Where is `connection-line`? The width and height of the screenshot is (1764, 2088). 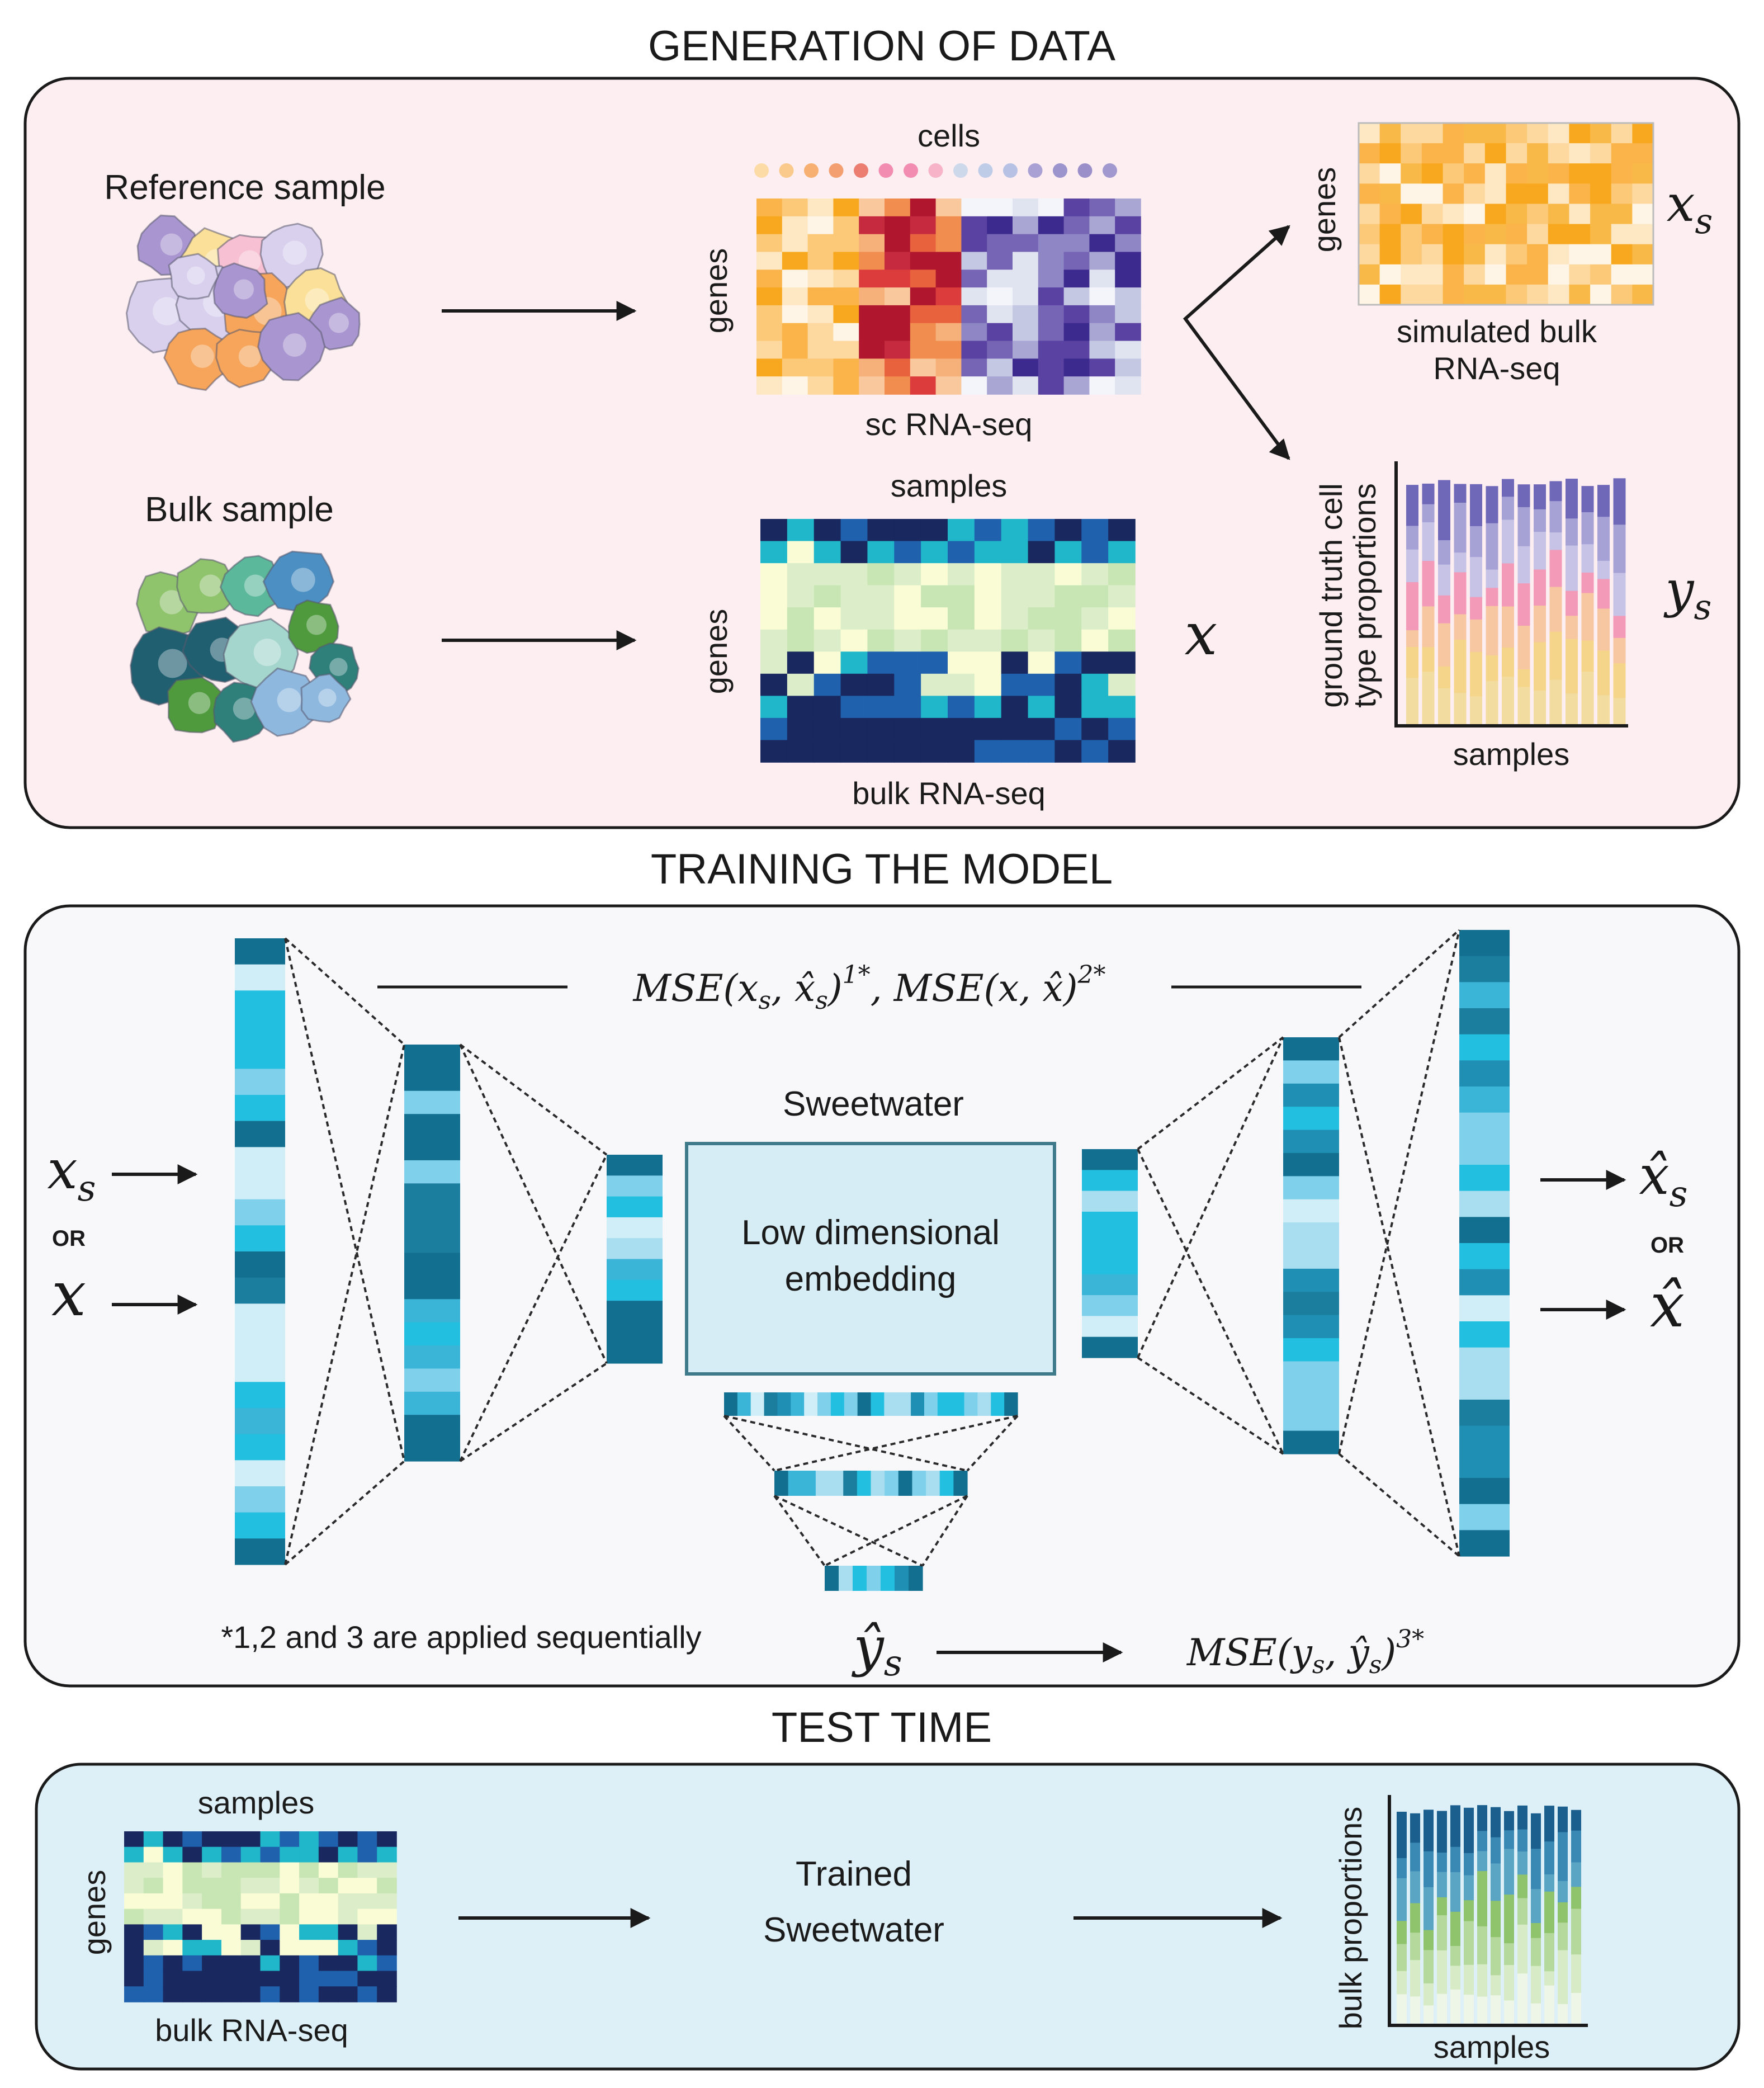 connection-line is located at coordinates (749, 1444).